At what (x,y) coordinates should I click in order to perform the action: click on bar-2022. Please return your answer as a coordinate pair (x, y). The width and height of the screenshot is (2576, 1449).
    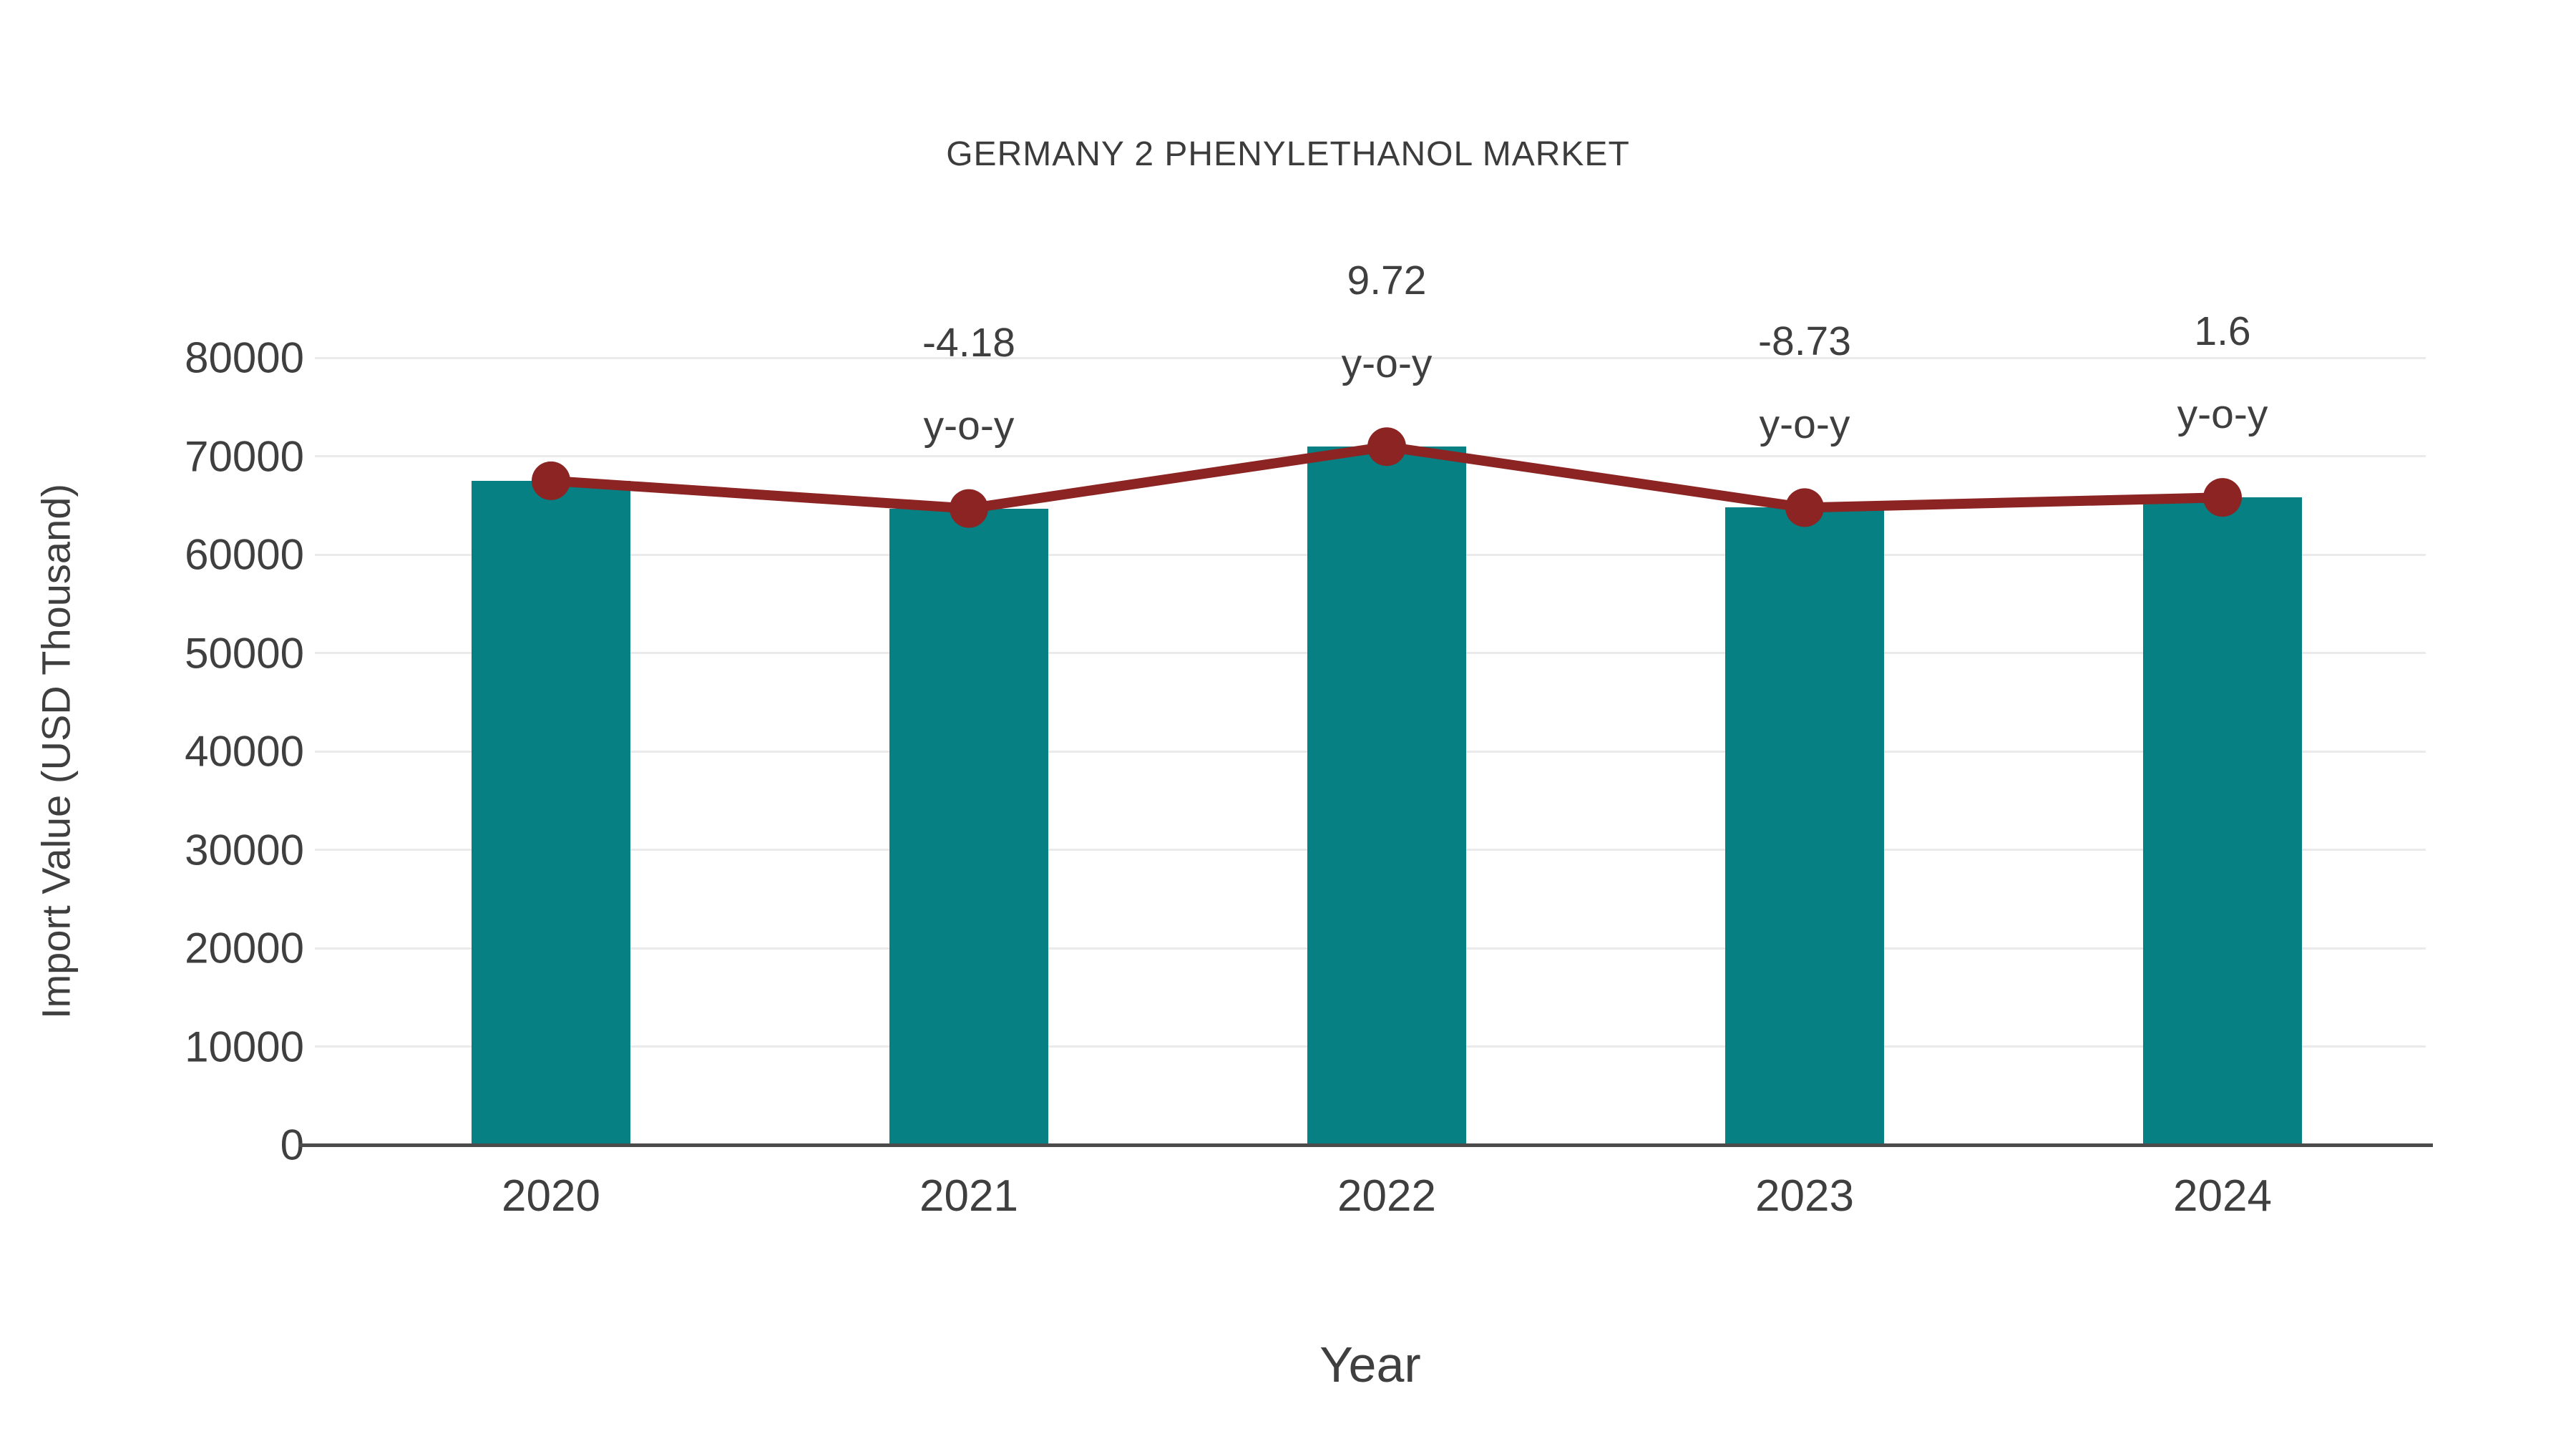
    Looking at the image, I should click on (1386, 796).